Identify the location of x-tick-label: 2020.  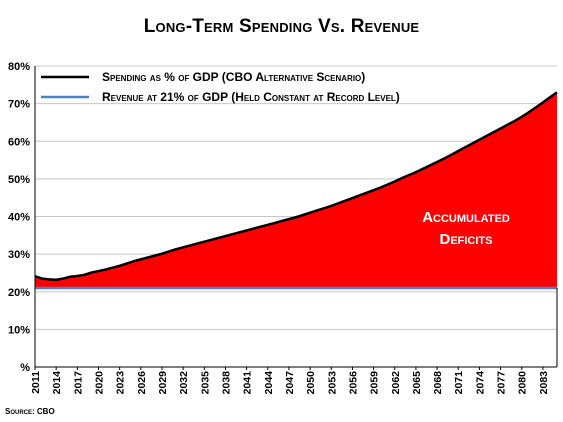
(99, 383).